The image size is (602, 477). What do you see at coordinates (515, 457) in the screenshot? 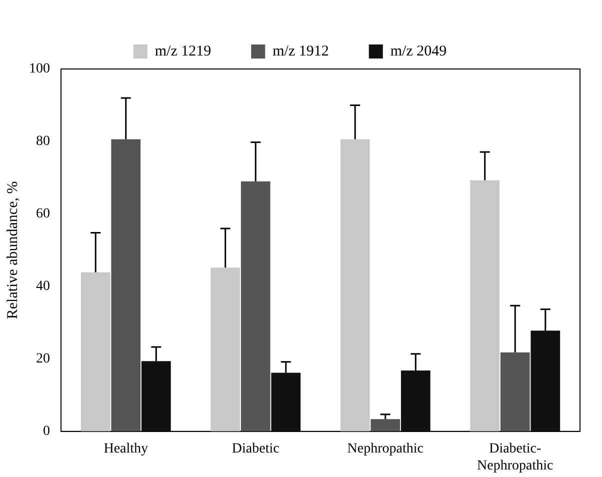
I see `x-tick-label: Diabetic- Nephropathic` at bounding box center [515, 457].